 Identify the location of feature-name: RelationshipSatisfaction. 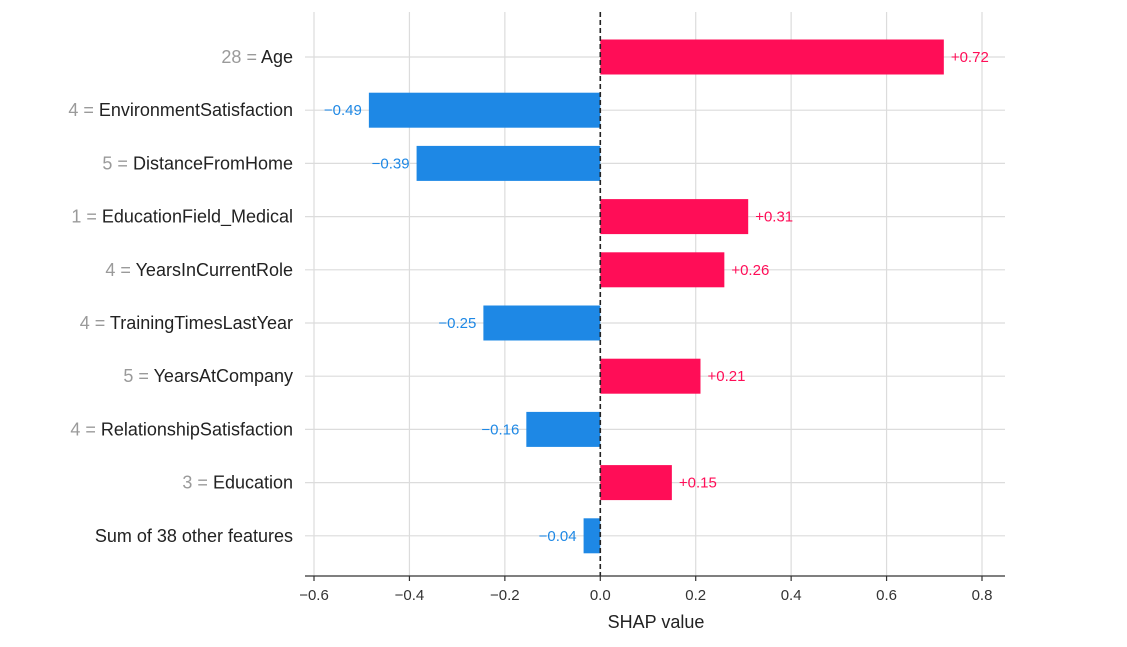
(197, 429).